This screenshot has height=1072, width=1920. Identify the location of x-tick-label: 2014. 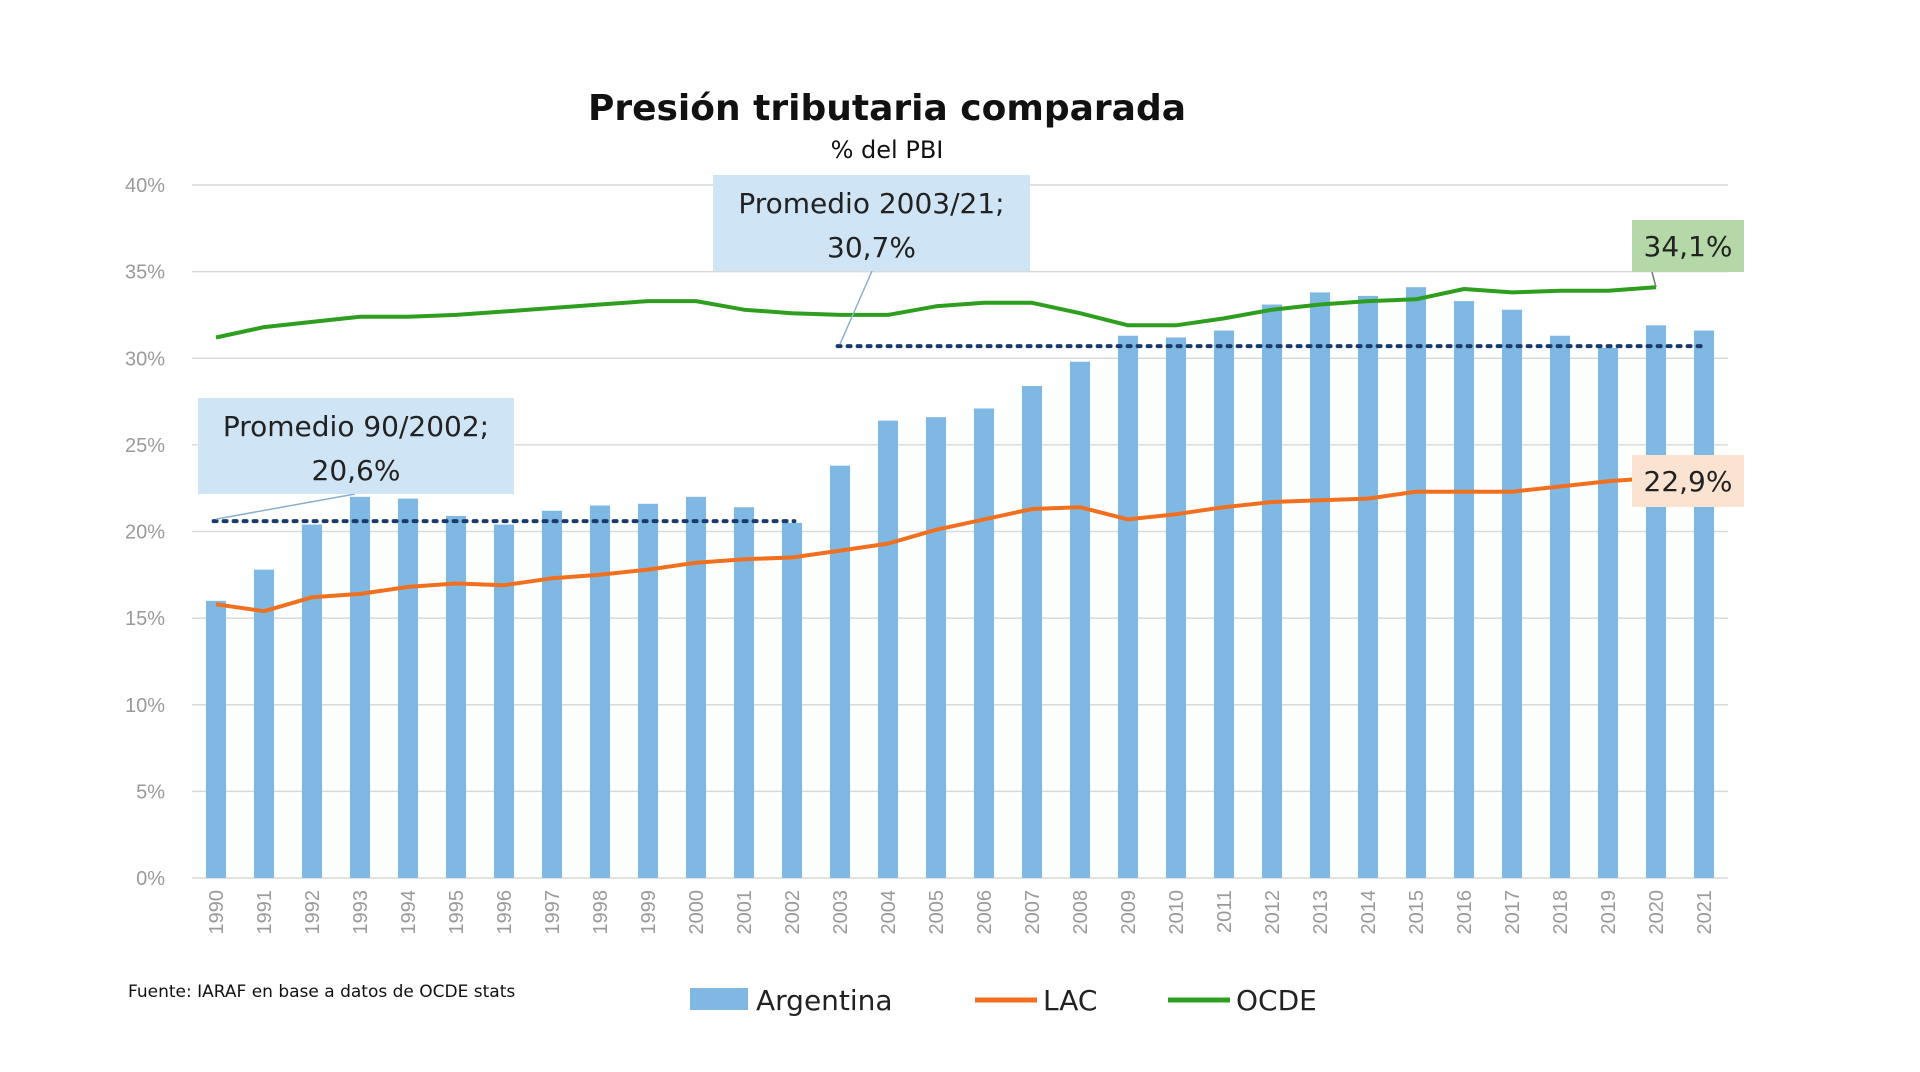
(1369, 912).